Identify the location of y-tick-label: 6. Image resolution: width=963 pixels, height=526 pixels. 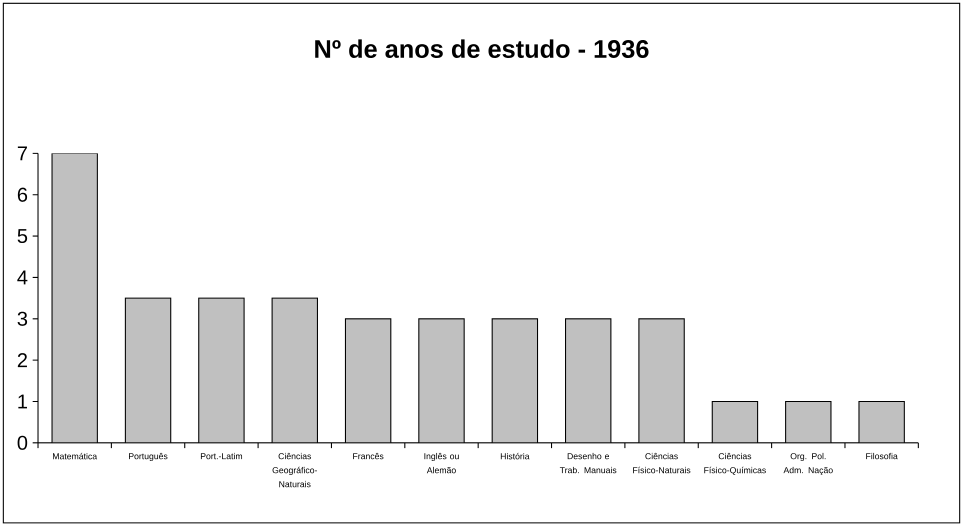
(23, 195).